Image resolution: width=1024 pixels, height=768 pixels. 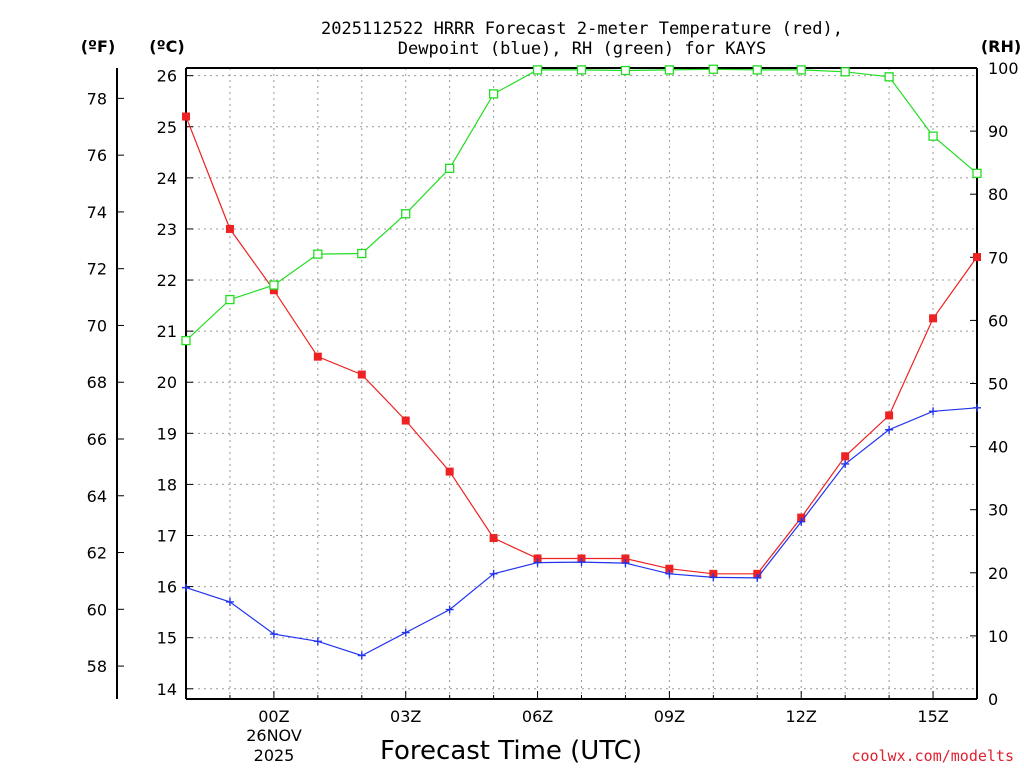 I want to click on fahrenheit-unit-label: (ºF), so click(x=98, y=46).